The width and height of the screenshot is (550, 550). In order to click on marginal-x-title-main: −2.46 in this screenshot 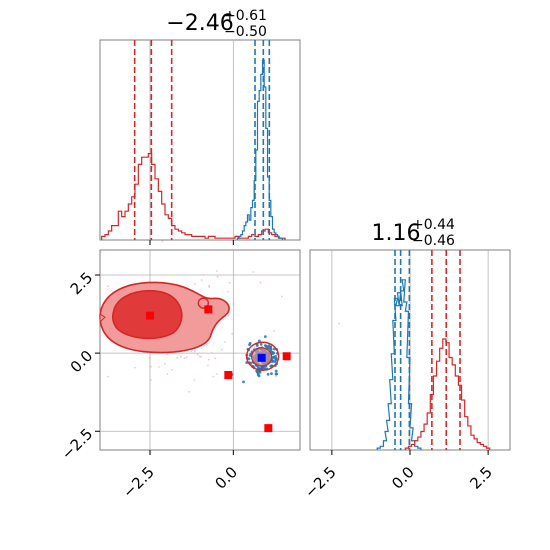, I will do `click(199, 23)`.